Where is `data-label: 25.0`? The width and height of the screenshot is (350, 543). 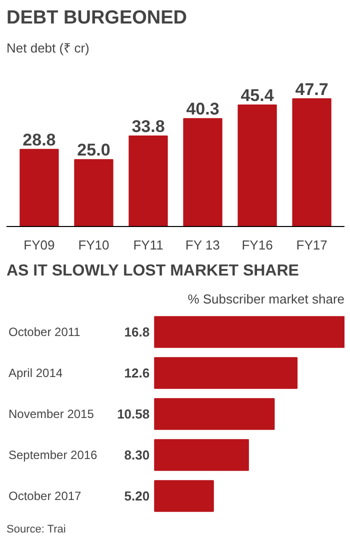
data-label: 25.0 is located at coordinates (93, 150).